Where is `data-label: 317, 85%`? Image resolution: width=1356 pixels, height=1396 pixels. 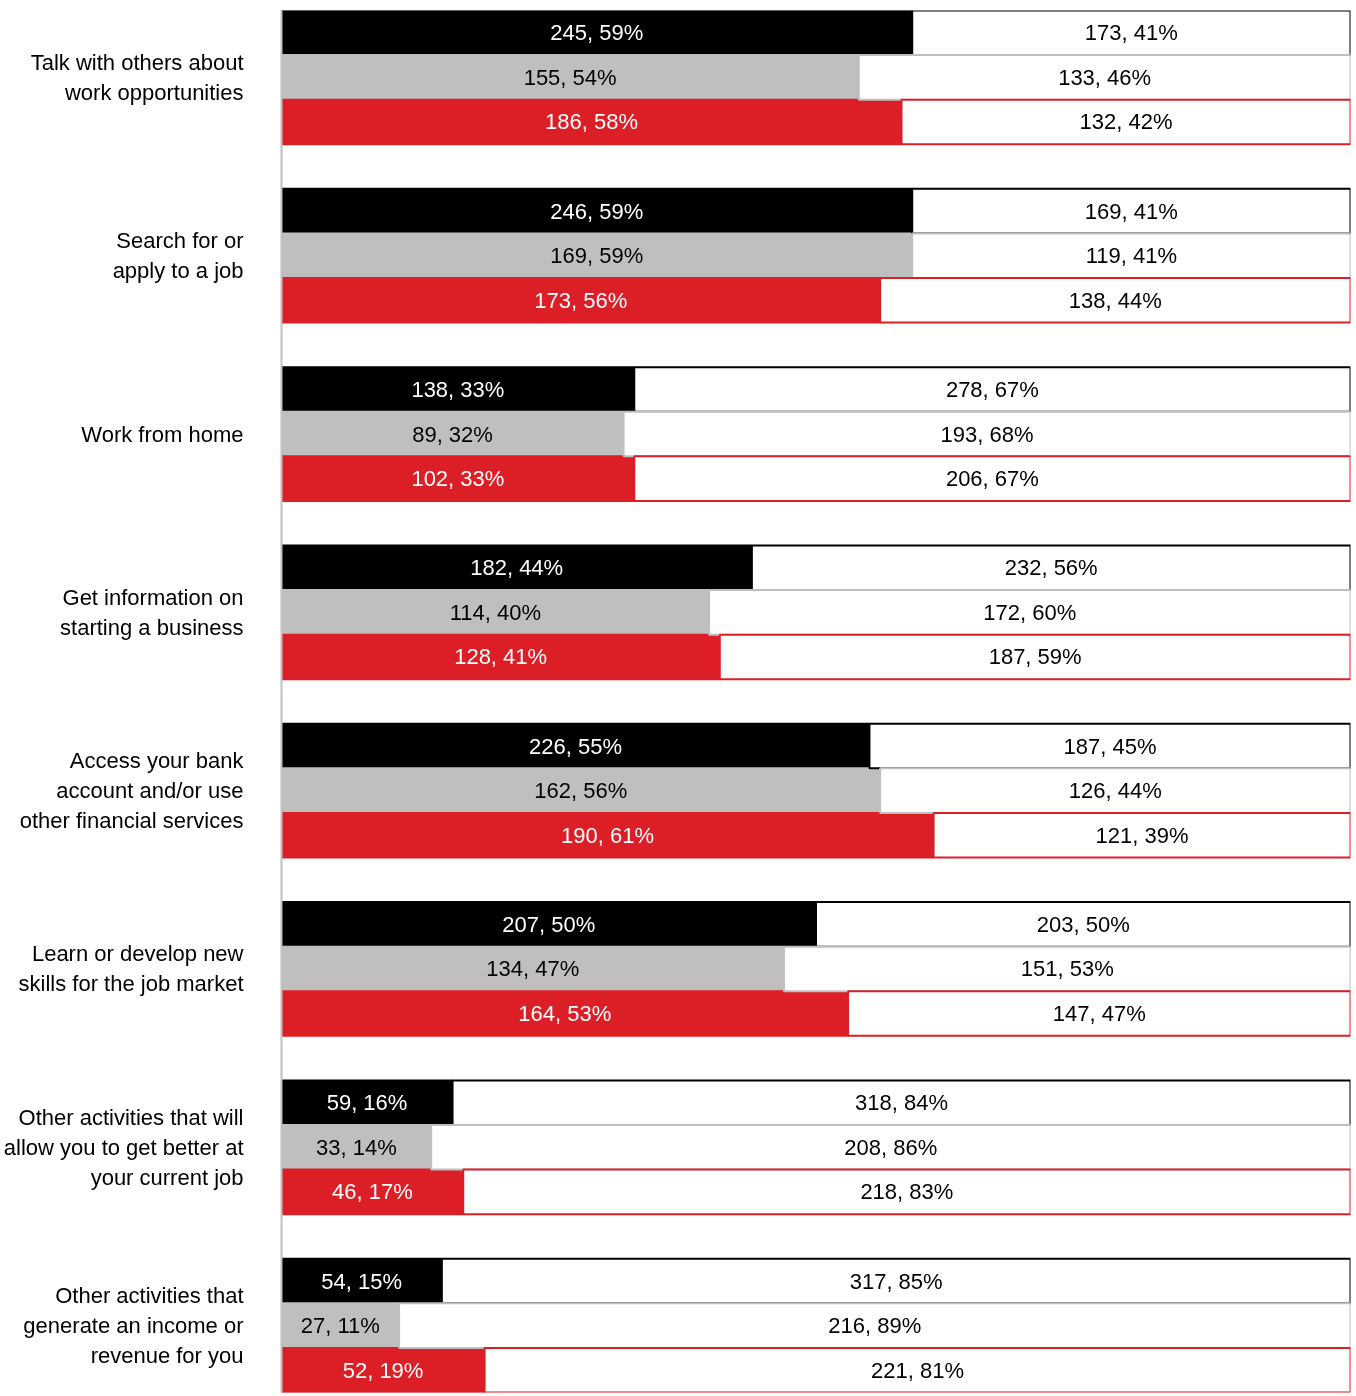
data-label: 317, 85% is located at coordinates (896, 1281).